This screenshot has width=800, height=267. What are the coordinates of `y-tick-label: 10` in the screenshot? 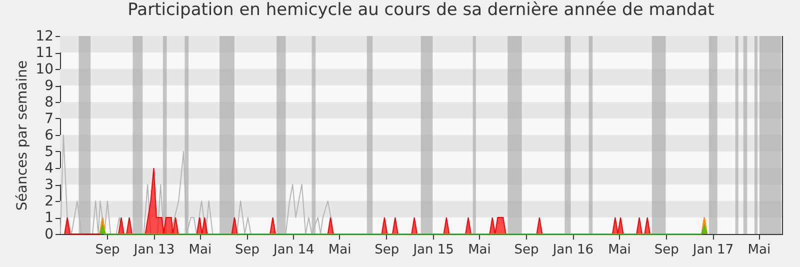 It's located at (45, 70).